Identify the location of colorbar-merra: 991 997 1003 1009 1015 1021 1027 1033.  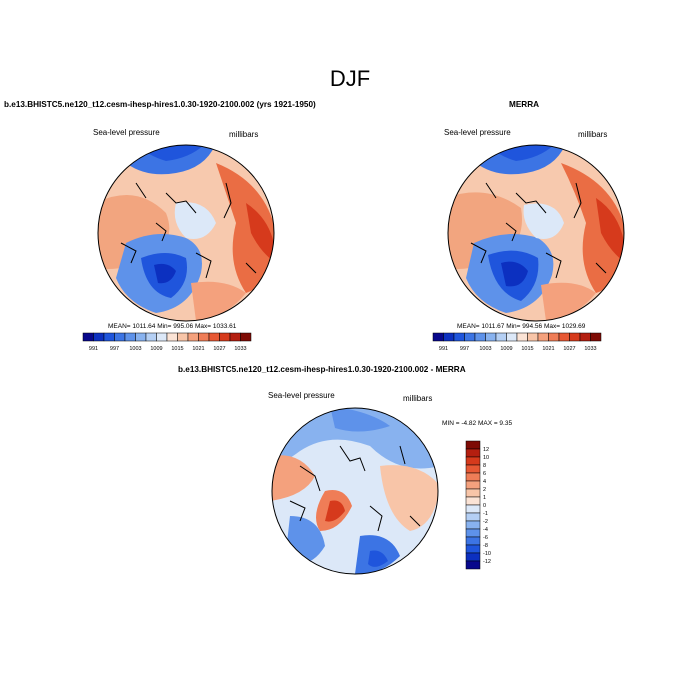
(517, 342).